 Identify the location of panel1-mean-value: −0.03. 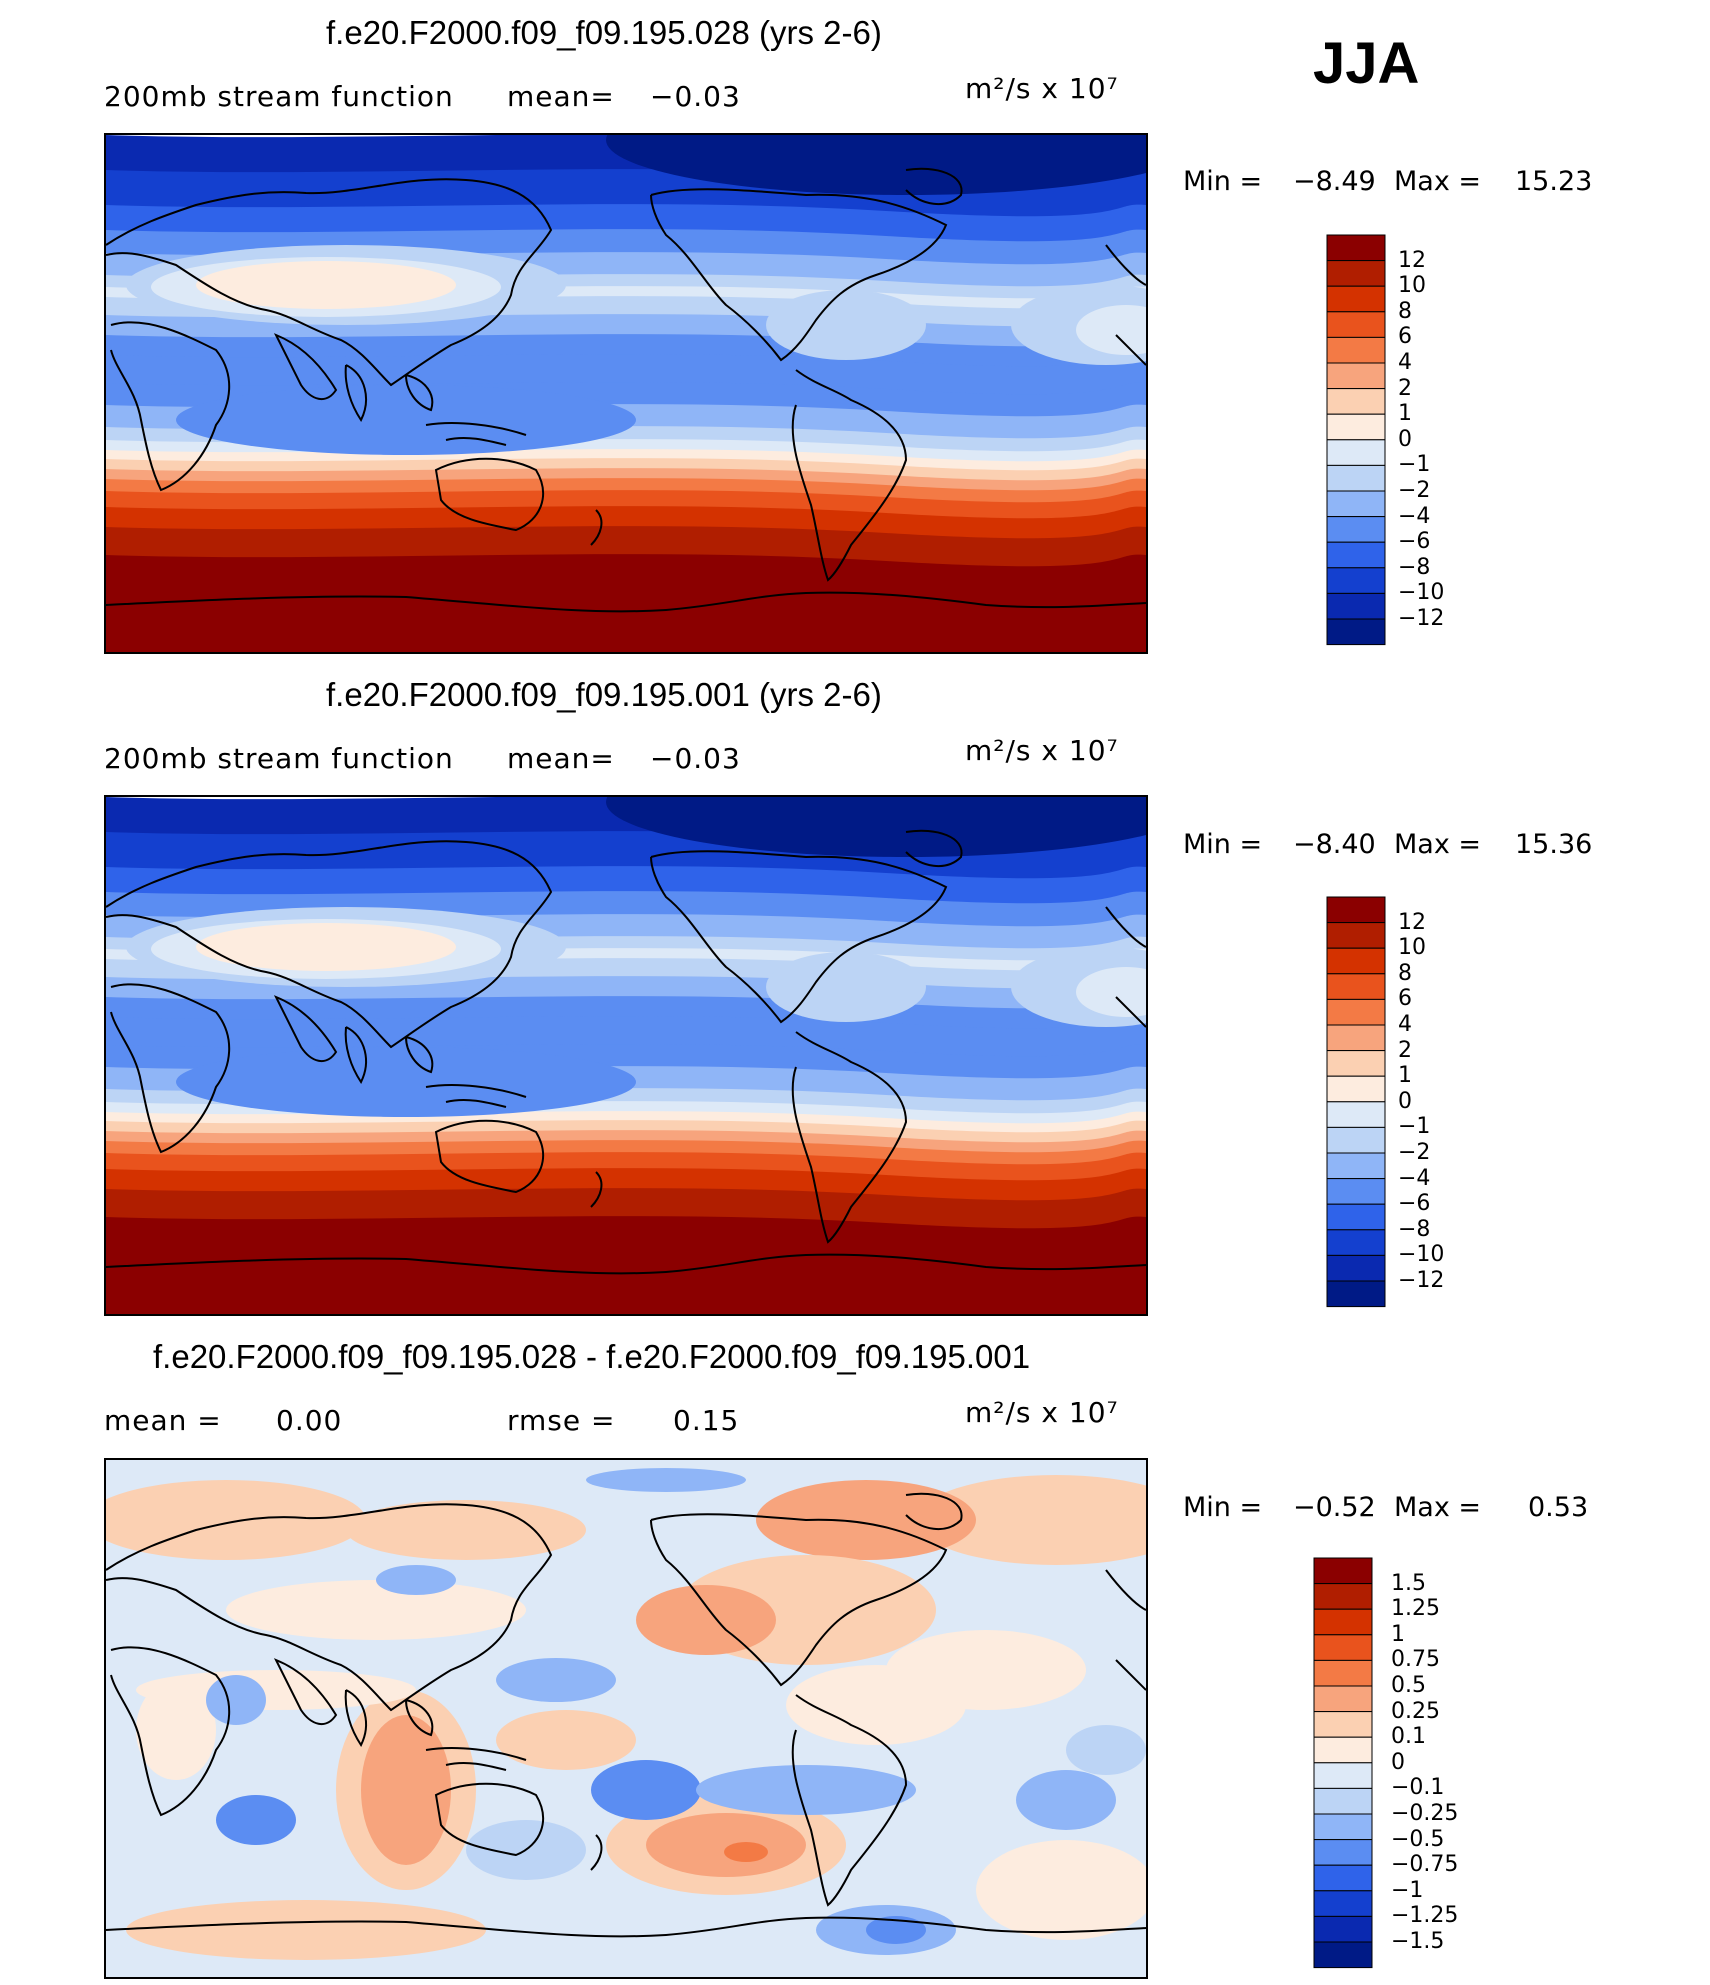
(695, 96).